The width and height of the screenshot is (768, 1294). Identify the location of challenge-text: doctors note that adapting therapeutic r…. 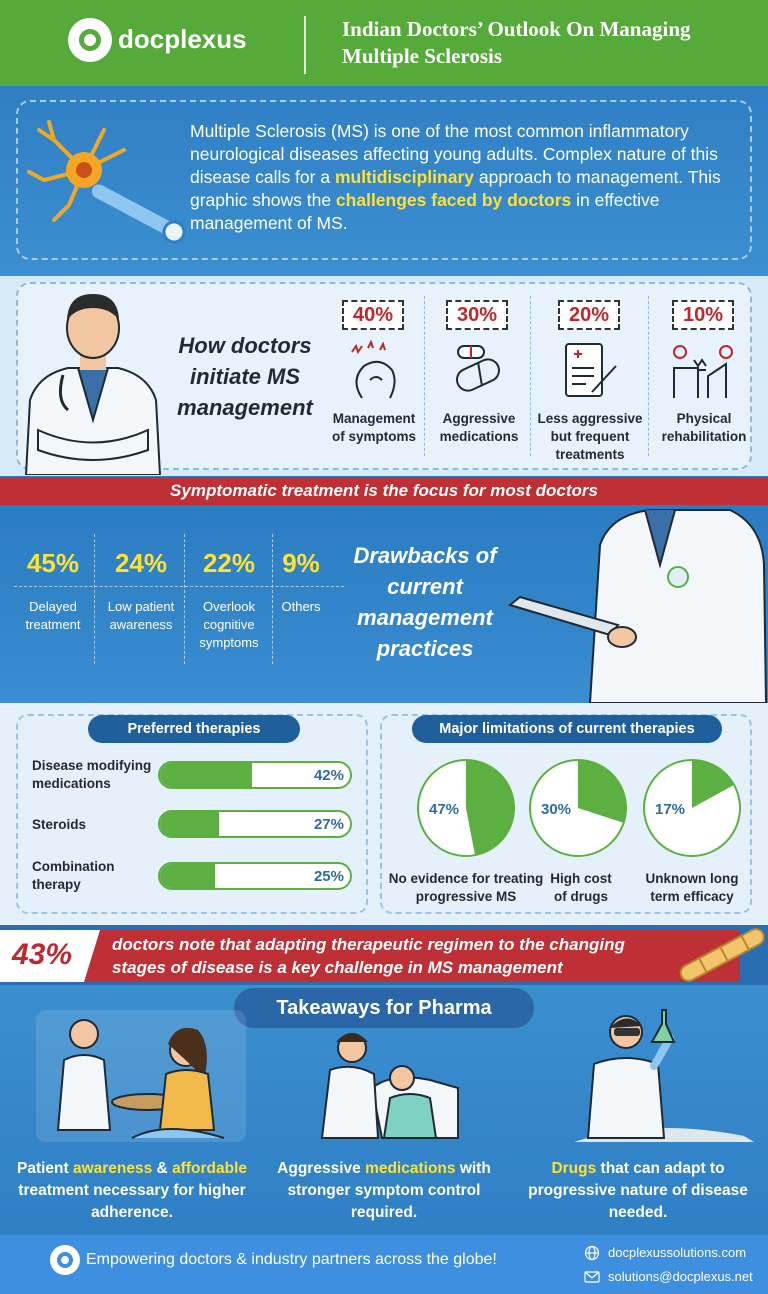
(368, 956).